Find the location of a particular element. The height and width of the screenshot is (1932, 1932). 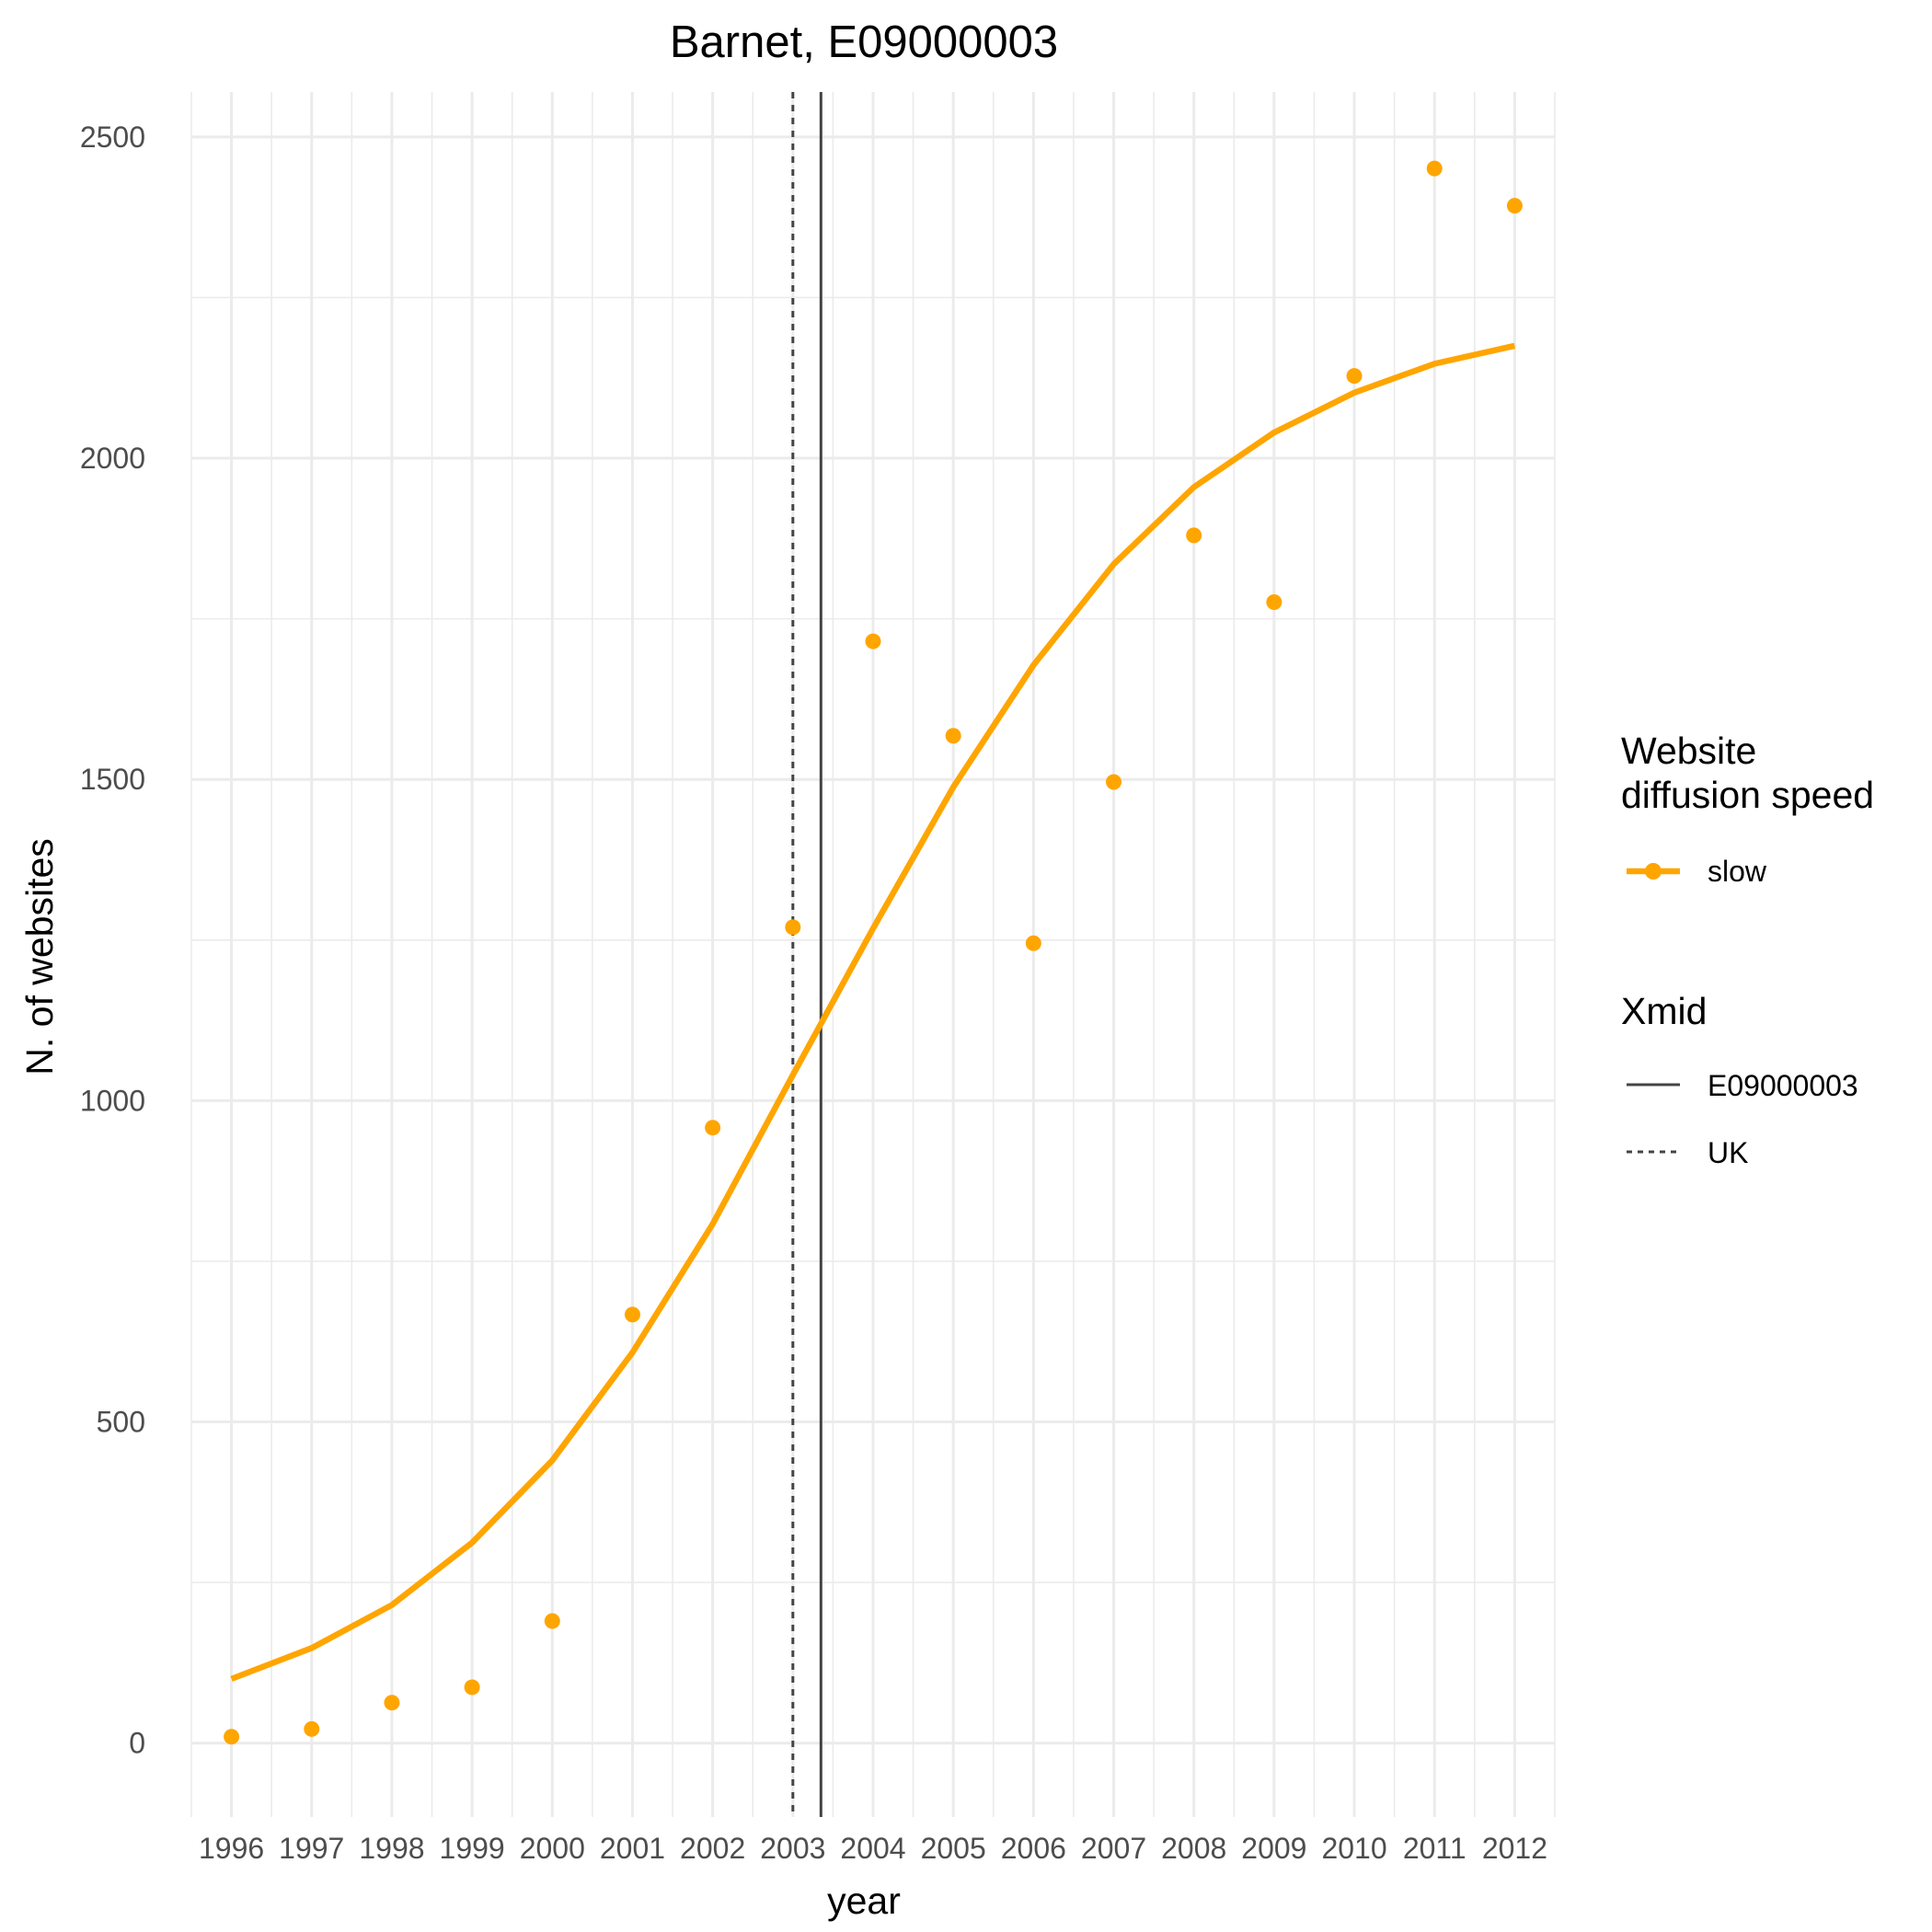

x-tick-label: 1996 is located at coordinates (231, 1848).